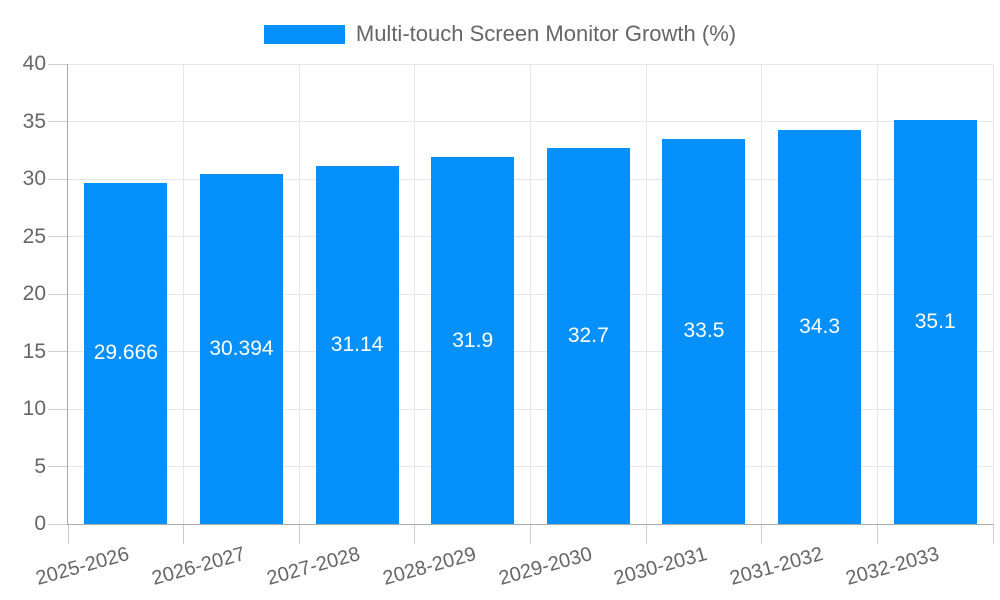  Describe the element at coordinates (892, 566) in the screenshot. I see `x-axis-category-label: 2032-2033` at that location.